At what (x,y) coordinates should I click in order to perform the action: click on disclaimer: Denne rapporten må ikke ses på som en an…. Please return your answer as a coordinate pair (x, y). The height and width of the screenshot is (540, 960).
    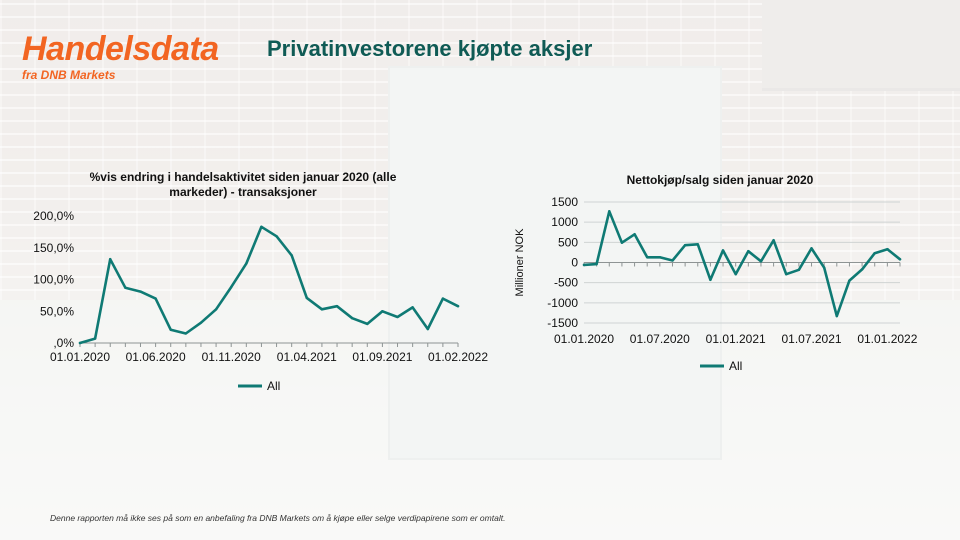
    Looking at the image, I should click on (278, 518).